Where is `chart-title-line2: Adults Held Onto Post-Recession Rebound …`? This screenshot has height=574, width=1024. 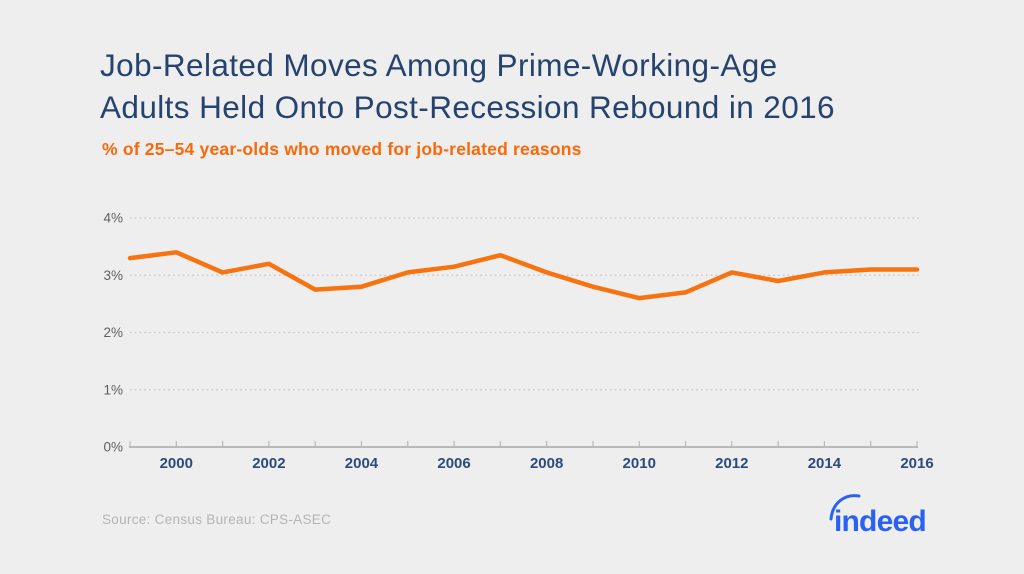
chart-title-line2: Adults Held Onto Post-Recession Rebound … is located at coordinates (467, 107).